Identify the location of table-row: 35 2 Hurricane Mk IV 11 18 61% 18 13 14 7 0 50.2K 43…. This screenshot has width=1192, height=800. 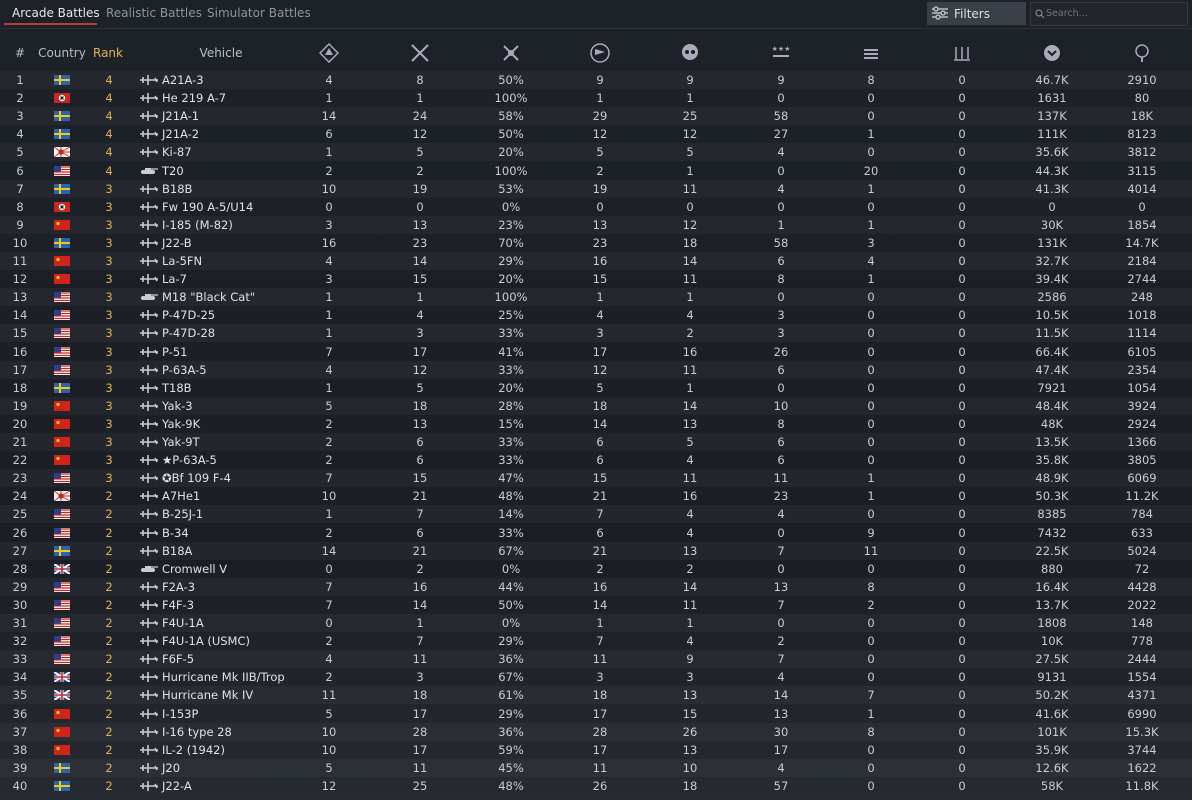
(596, 695).